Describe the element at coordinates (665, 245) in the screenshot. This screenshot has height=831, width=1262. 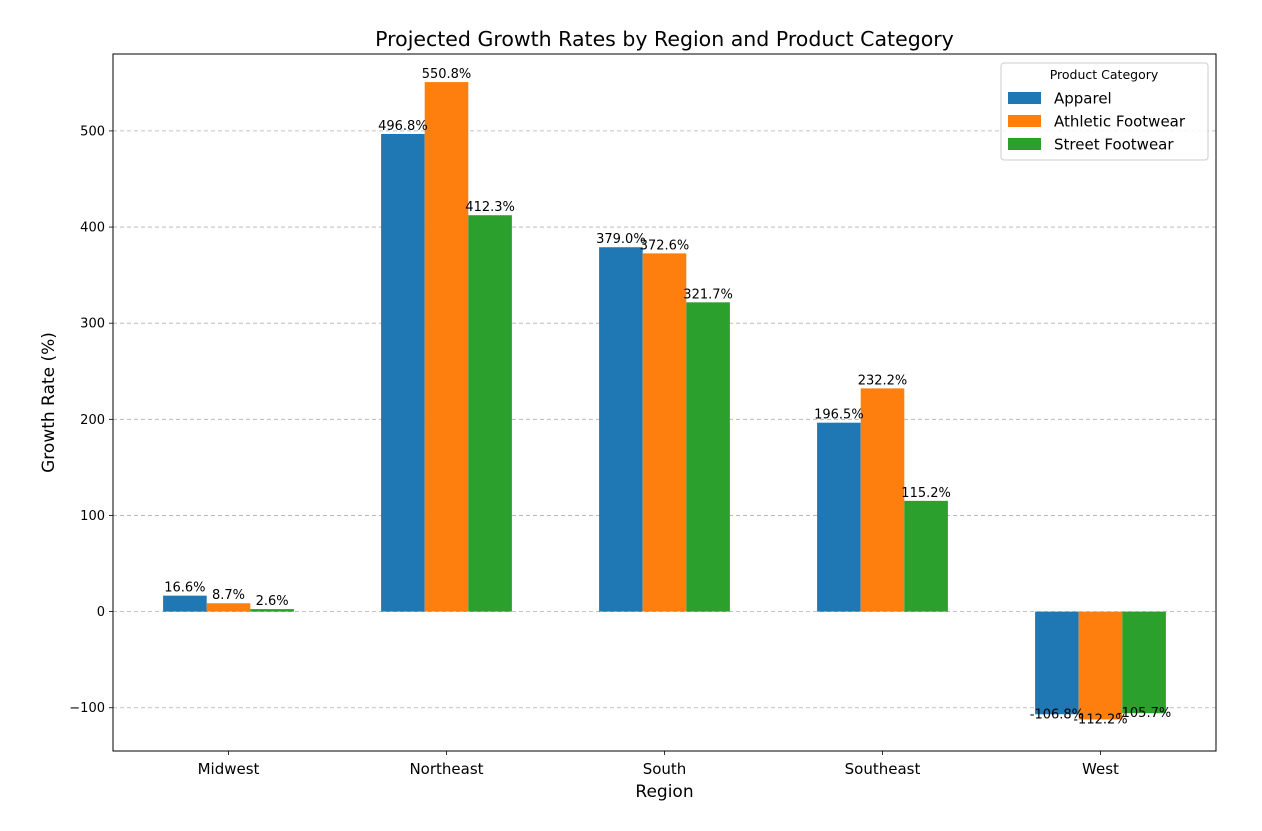
I see `data-label: 372.6%` at that location.